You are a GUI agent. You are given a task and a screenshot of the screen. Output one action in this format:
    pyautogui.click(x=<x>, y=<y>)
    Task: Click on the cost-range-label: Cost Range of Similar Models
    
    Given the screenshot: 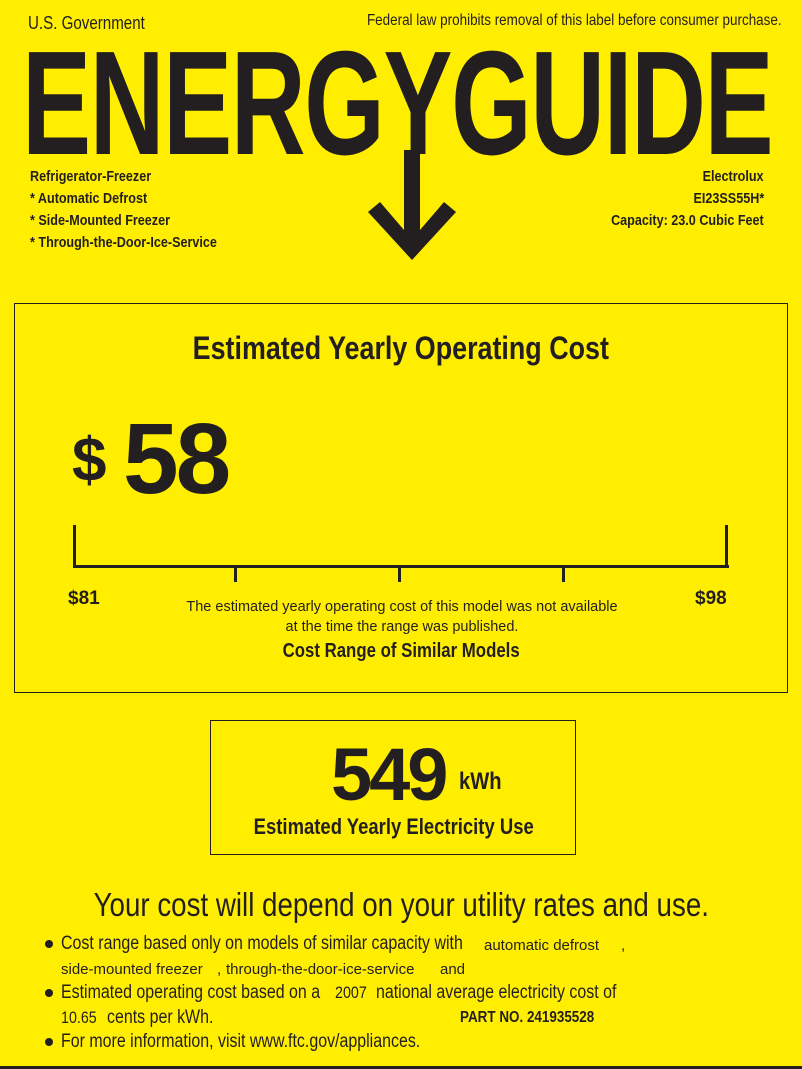 What is the action you would take?
    pyautogui.click(x=401, y=651)
    